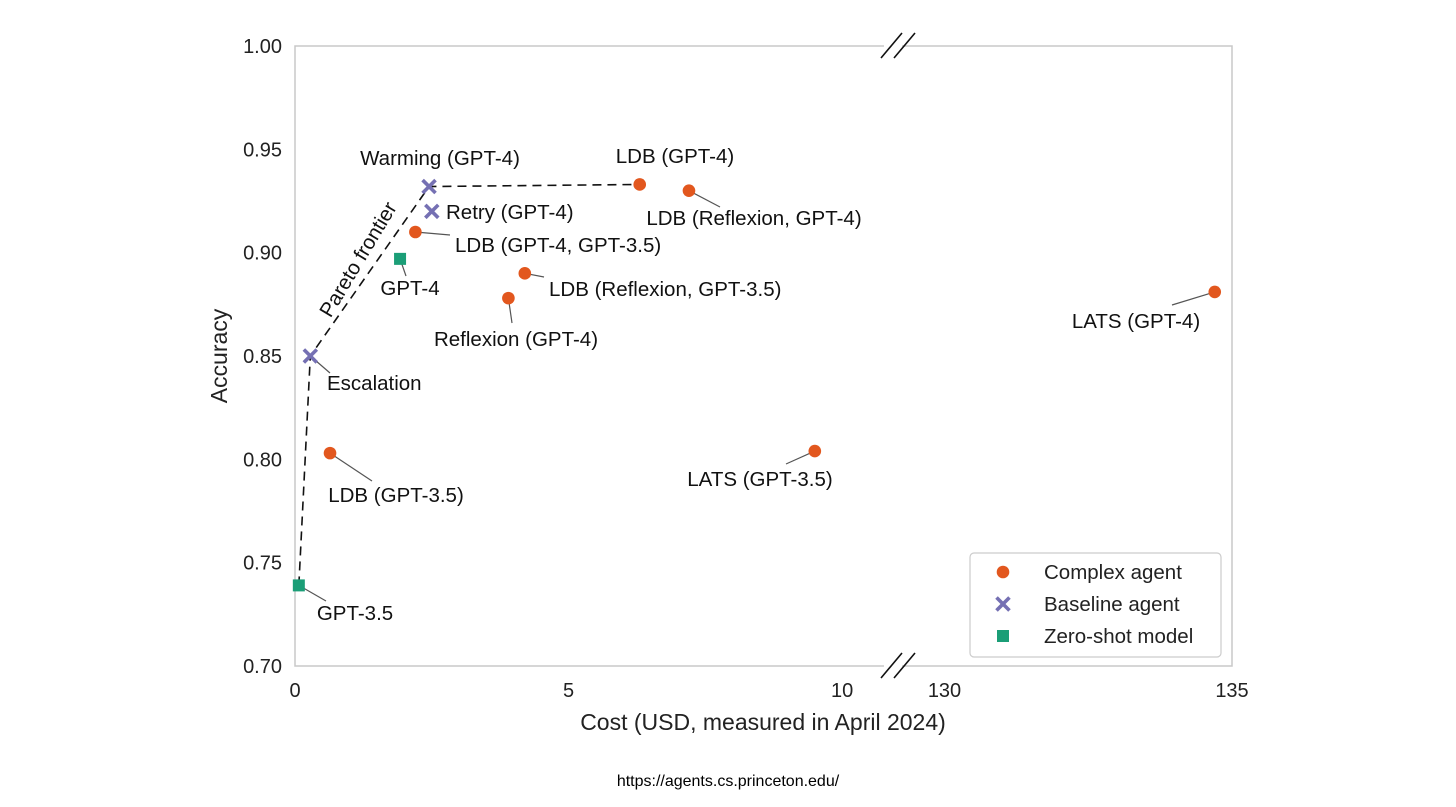 Image resolution: width=1456 pixels, height=807 pixels. Describe the element at coordinates (409, 288) in the screenshot. I see `label-gpt-4: GPT-4` at that location.